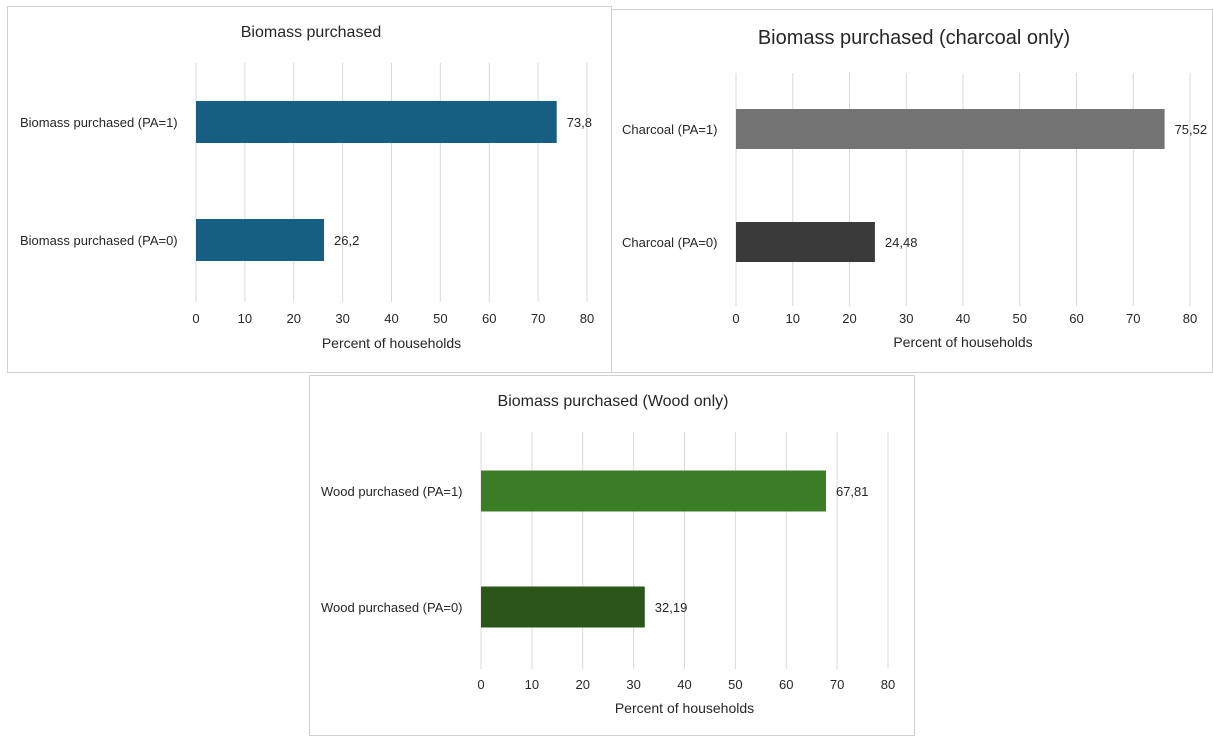 The image size is (1213, 737). I want to click on data-label: 73,8, so click(579, 122).